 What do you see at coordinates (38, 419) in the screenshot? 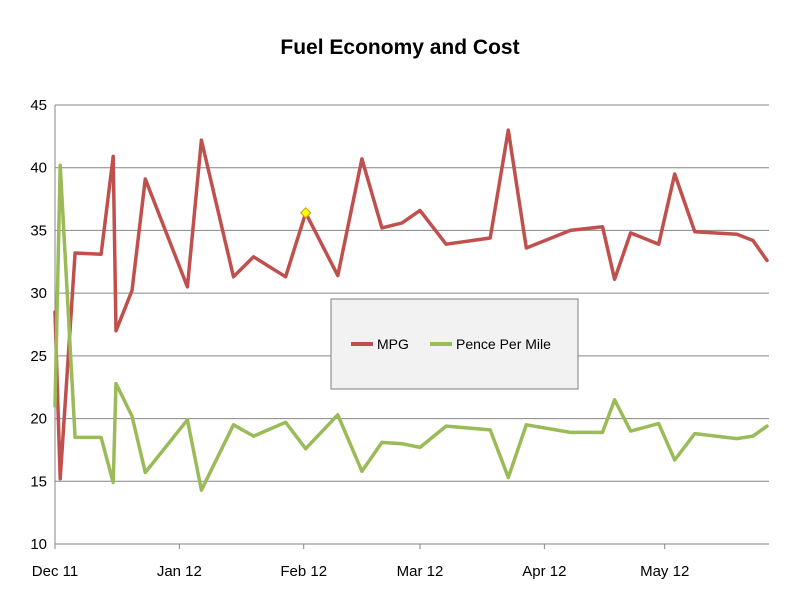
I see `y-tick-label: 20` at bounding box center [38, 419].